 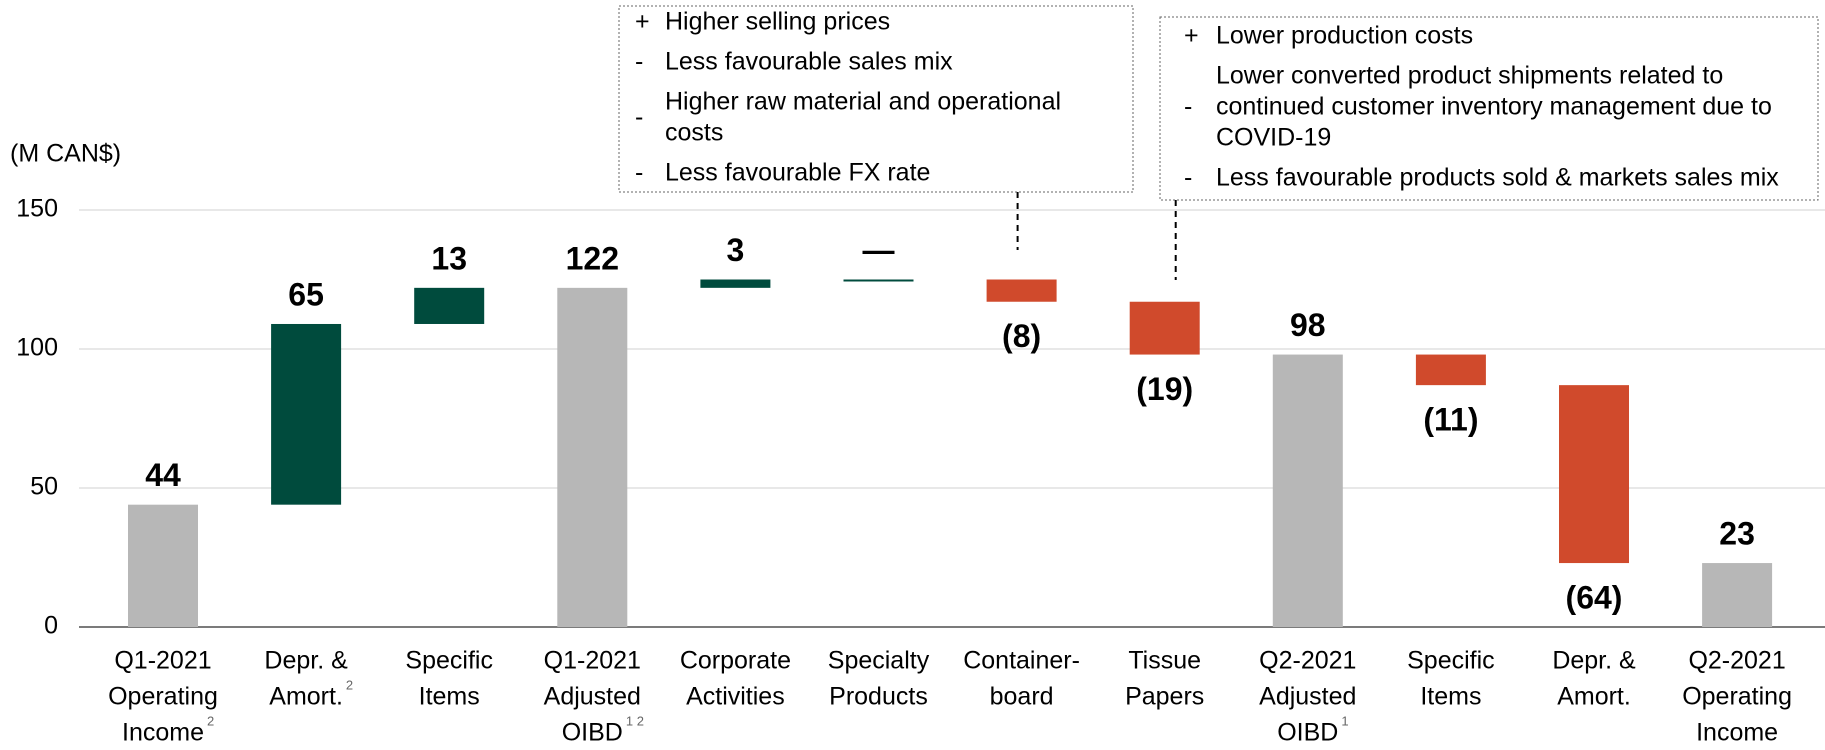 I want to click on x-tick-label: Tissue, so click(x=1164, y=661).